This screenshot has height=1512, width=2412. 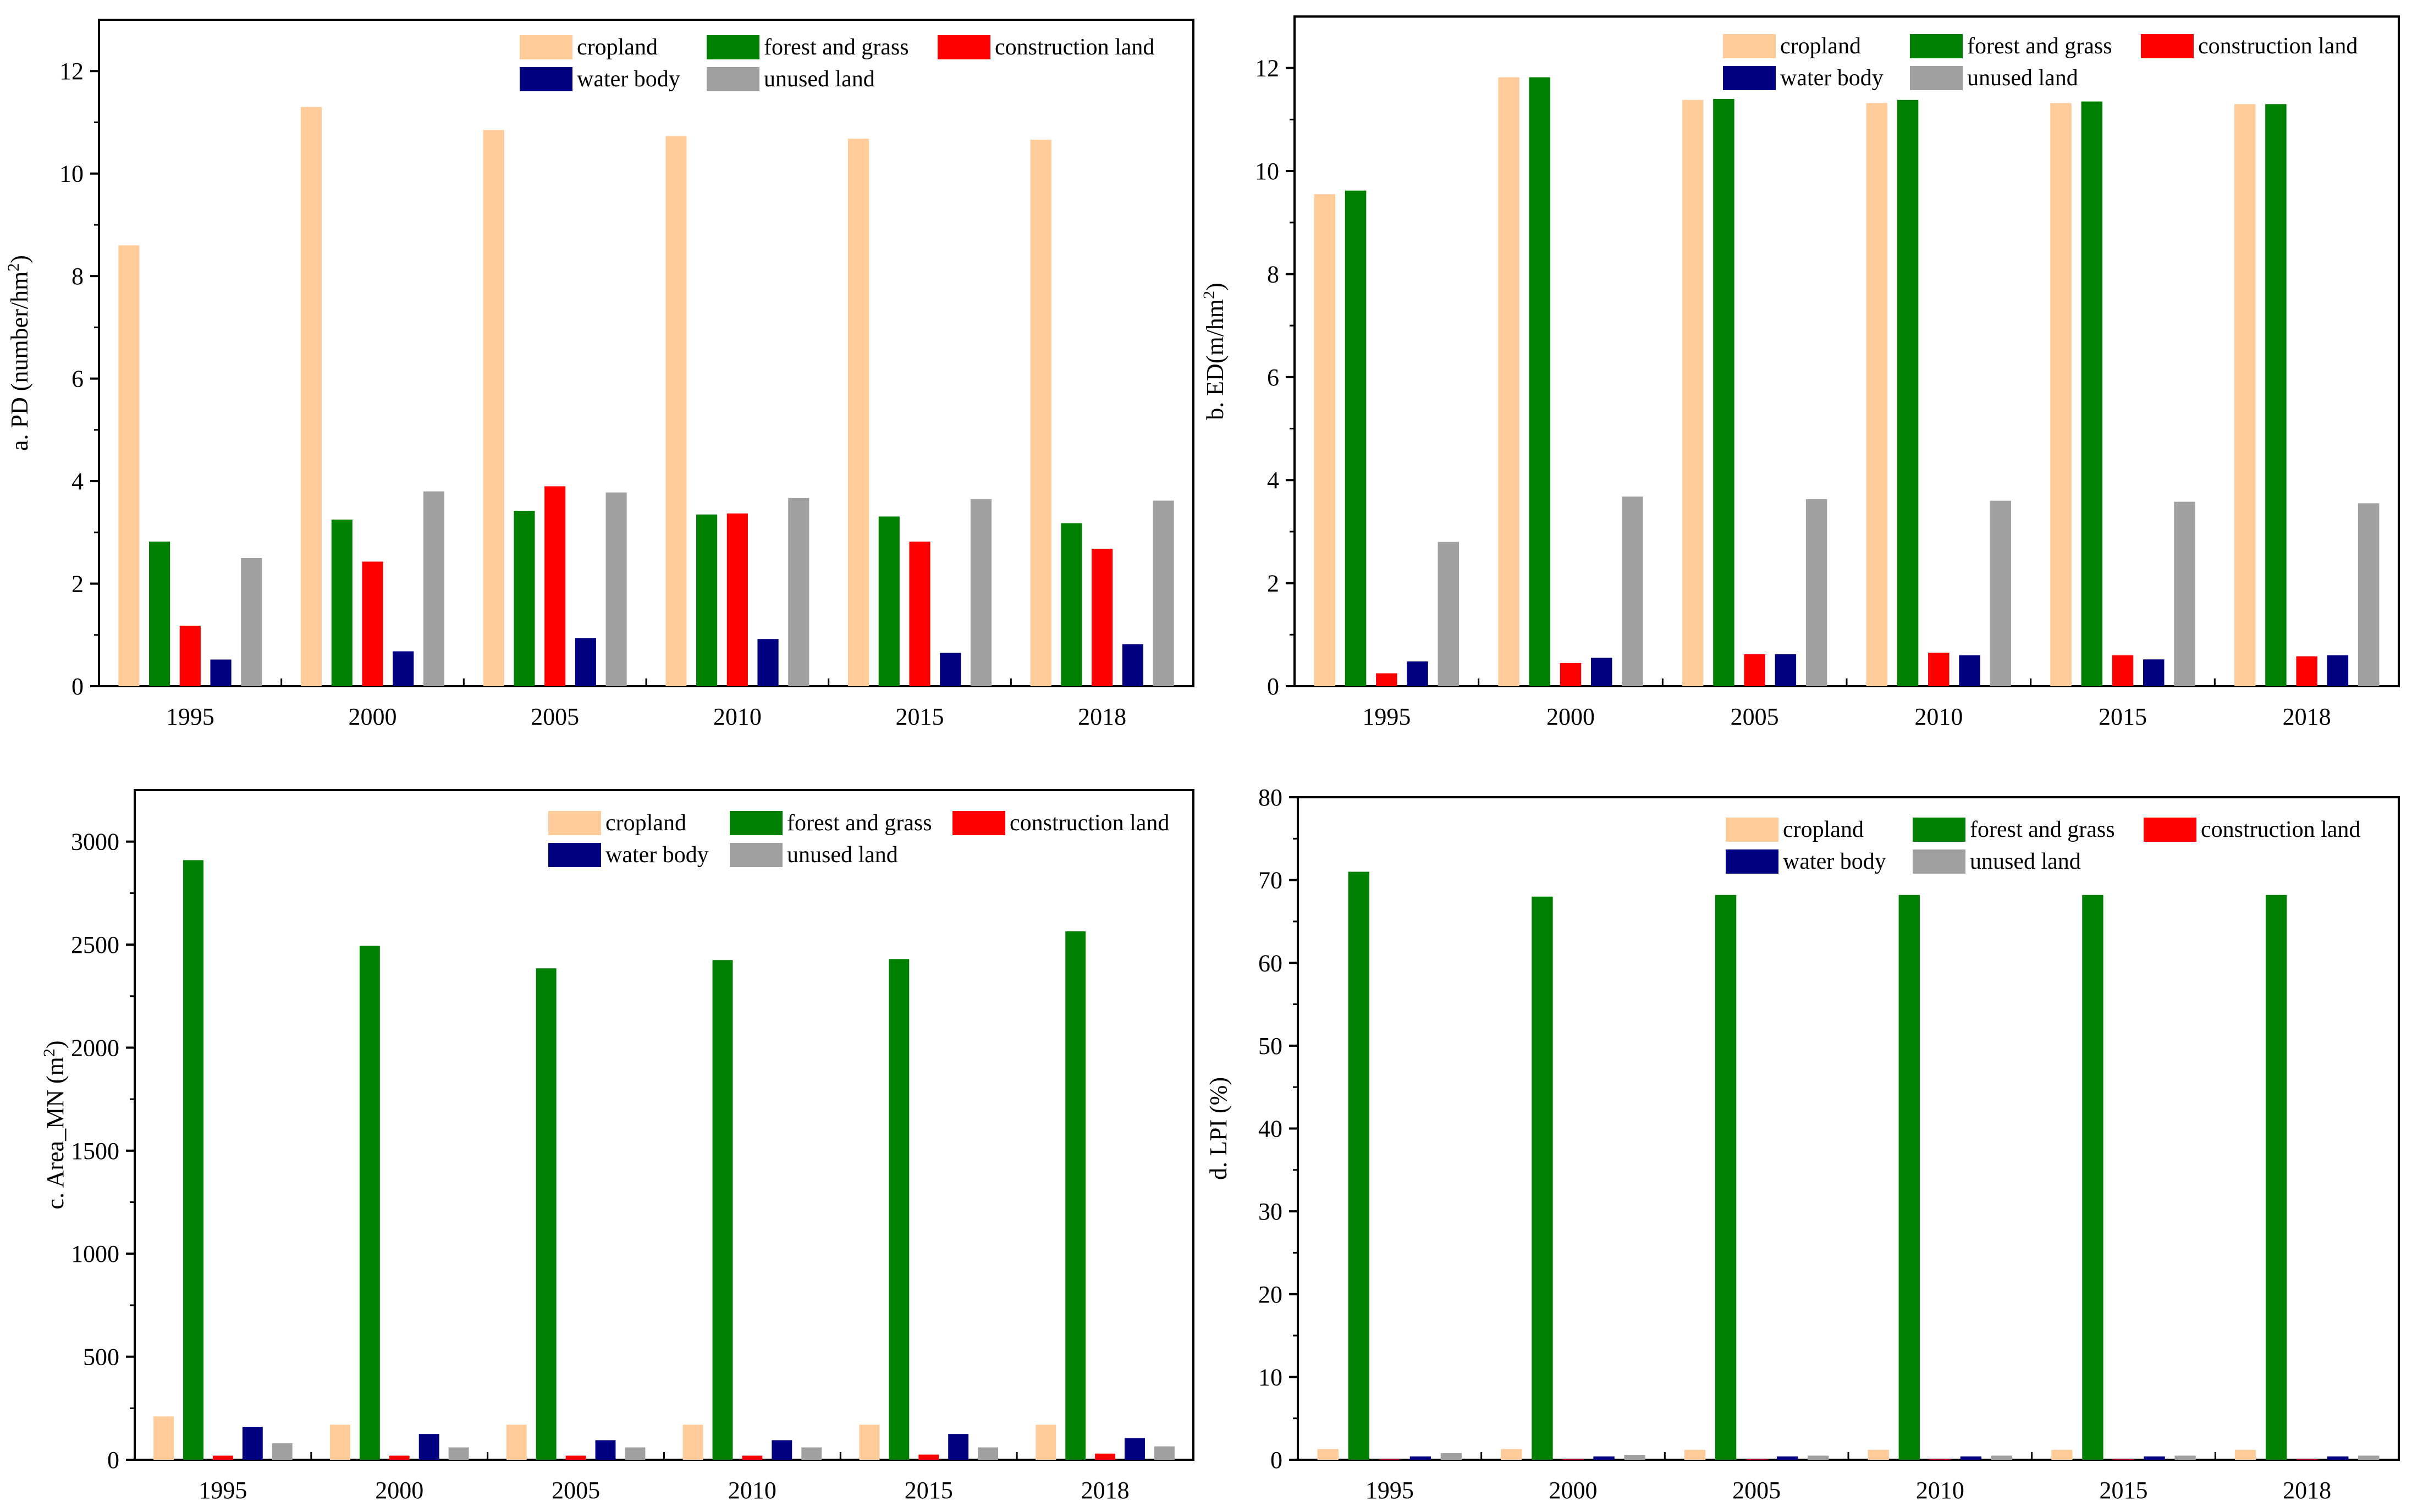 What do you see at coordinates (95, 1152) in the screenshot?
I see `y-tick-label: 1500` at bounding box center [95, 1152].